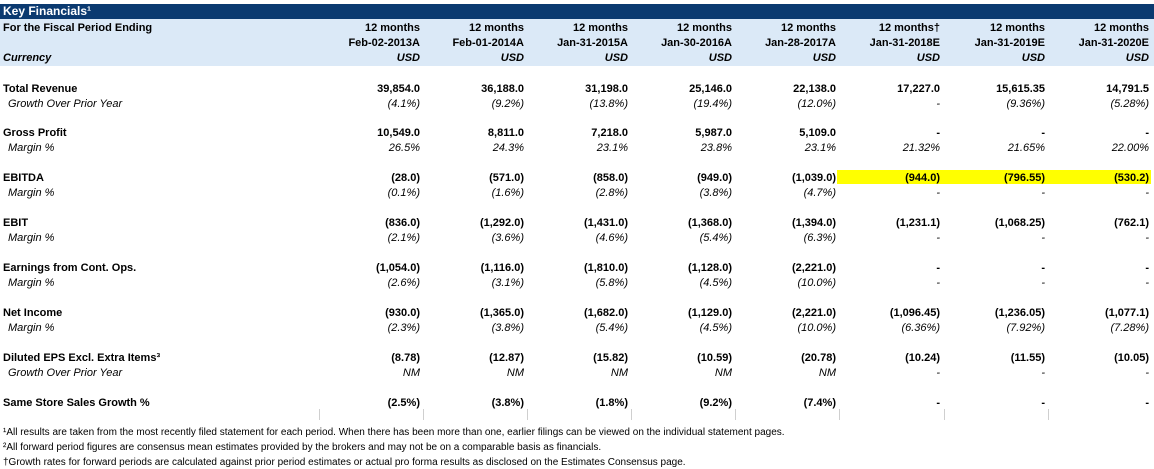  I want to click on row-sub-value: (4.6%), so click(611, 238).